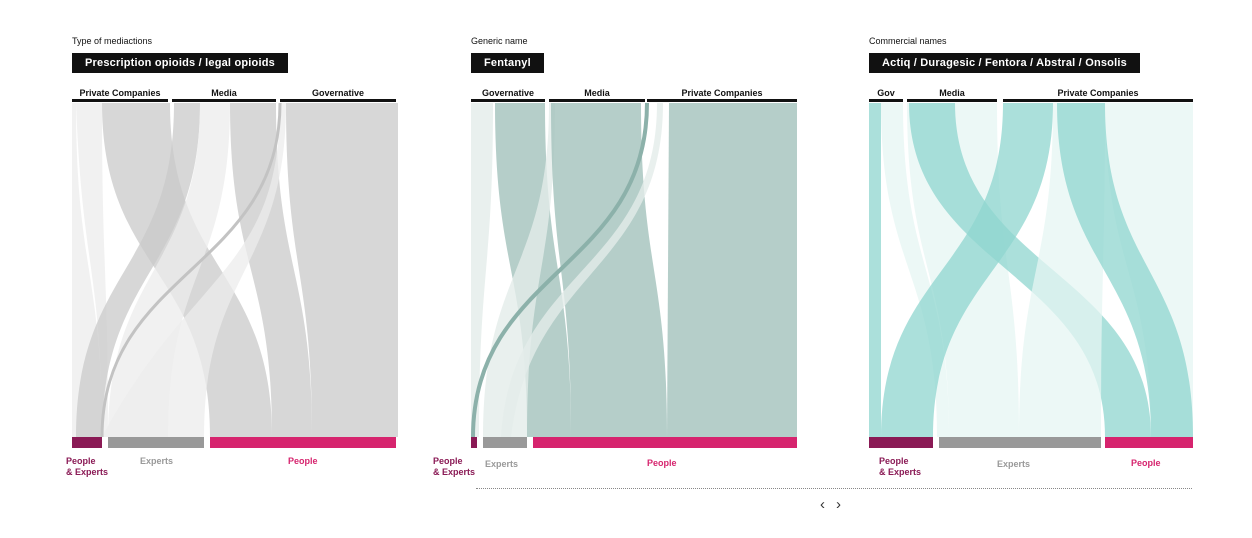 The height and width of the screenshot is (538, 1252). Describe the element at coordinates (507, 63) in the screenshot. I see `panel-title: Fentanyl` at that location.